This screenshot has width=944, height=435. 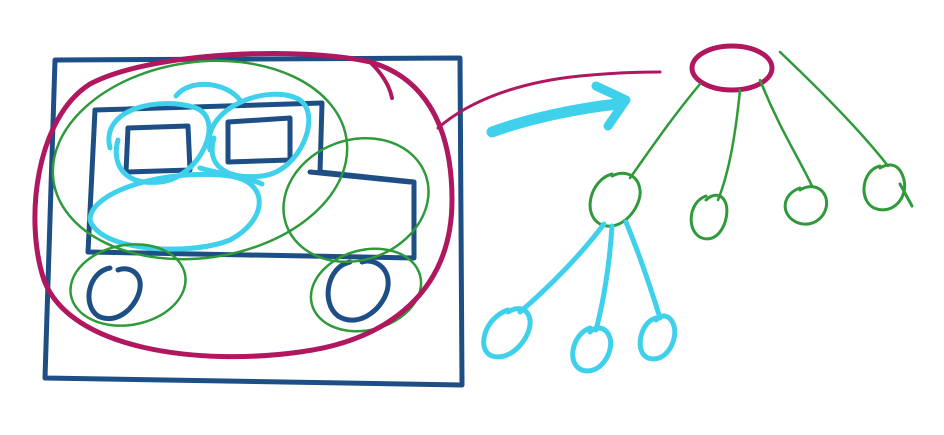 I want to click on root-connector-line, so click(x=549, y=100).